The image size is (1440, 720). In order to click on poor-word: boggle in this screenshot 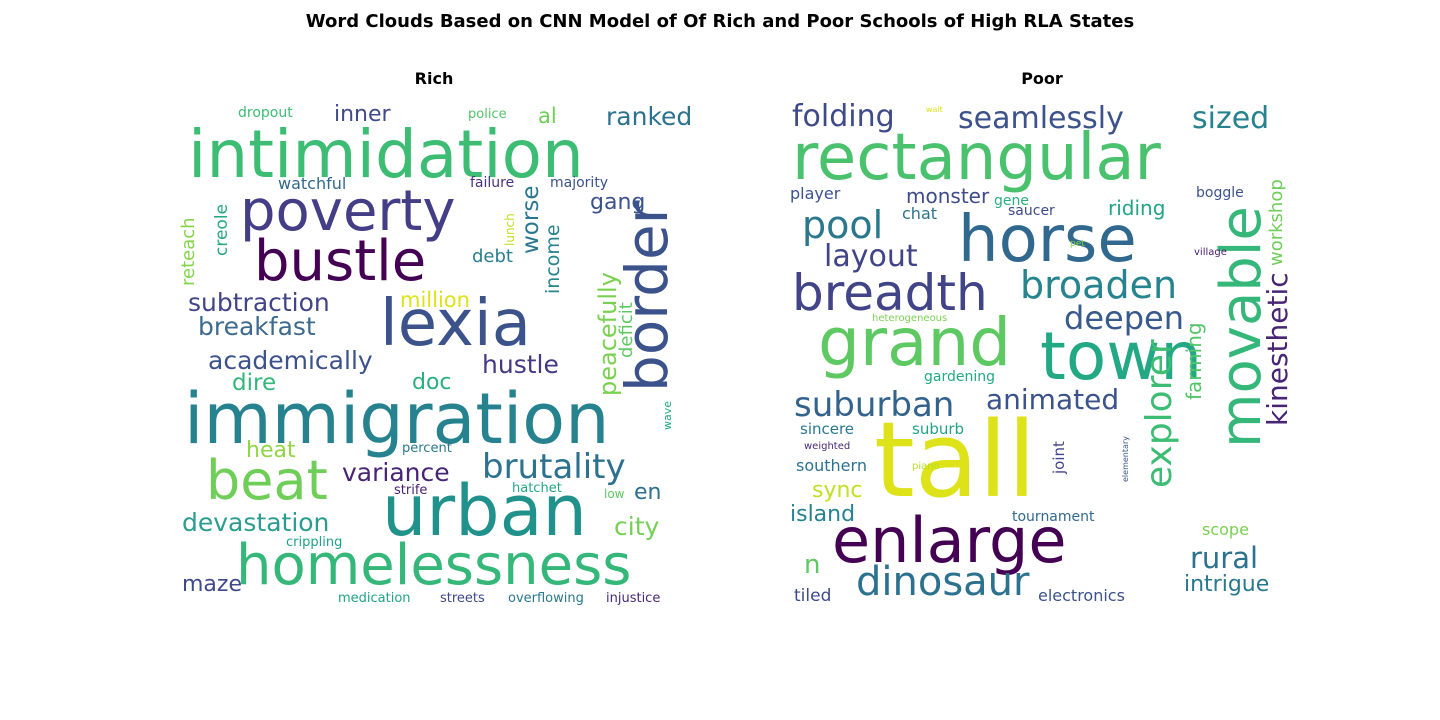, I will do `click(1220, 193)`.